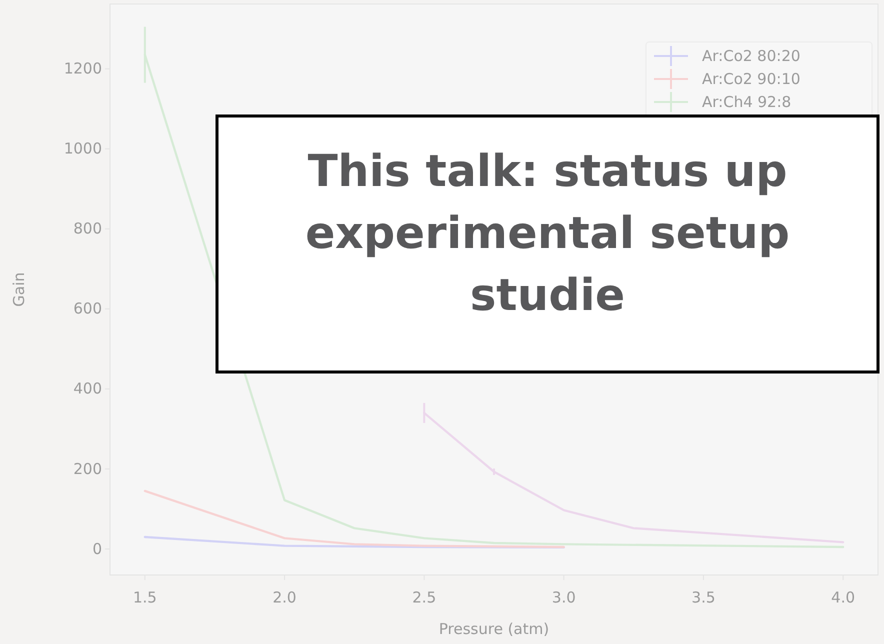 The height and width of the screenshot is (644, 884). What do you see at coordinates (704, 597) in the screenshot?
I see `x-tick-label: 3.5` at bounding box center [704, 597].